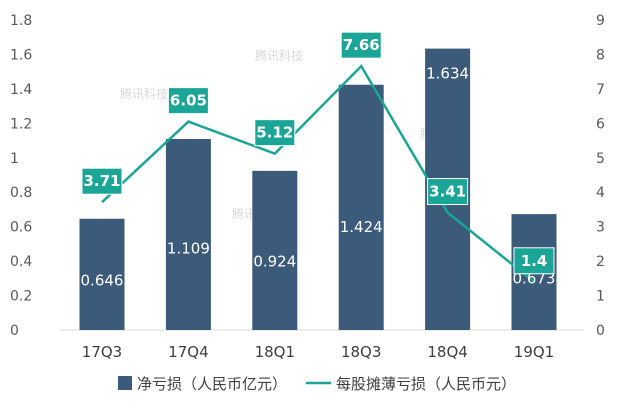  What do you see at coordinates (600, 176) in the screenshot?
I see `right-axis: 0 1 2 3 4 5 6 7 8 9` at bounding box center [600, 176].